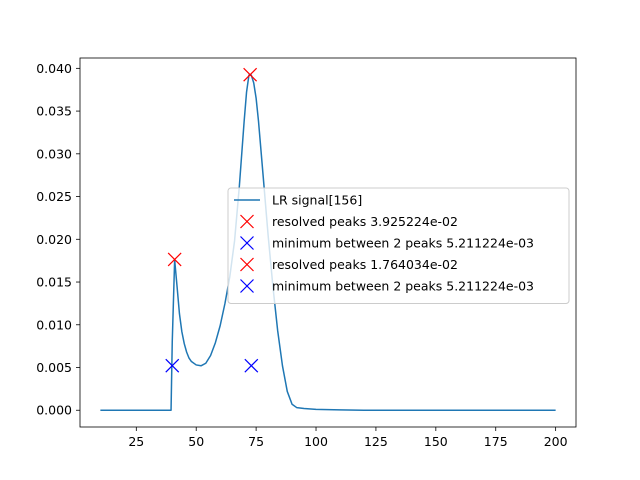 Image resolution: width=640 pixels, height=480 pixels. Describe the element at coordinates (376, 441) in the screenshot. I see `x-tick-label: 125` at that location.